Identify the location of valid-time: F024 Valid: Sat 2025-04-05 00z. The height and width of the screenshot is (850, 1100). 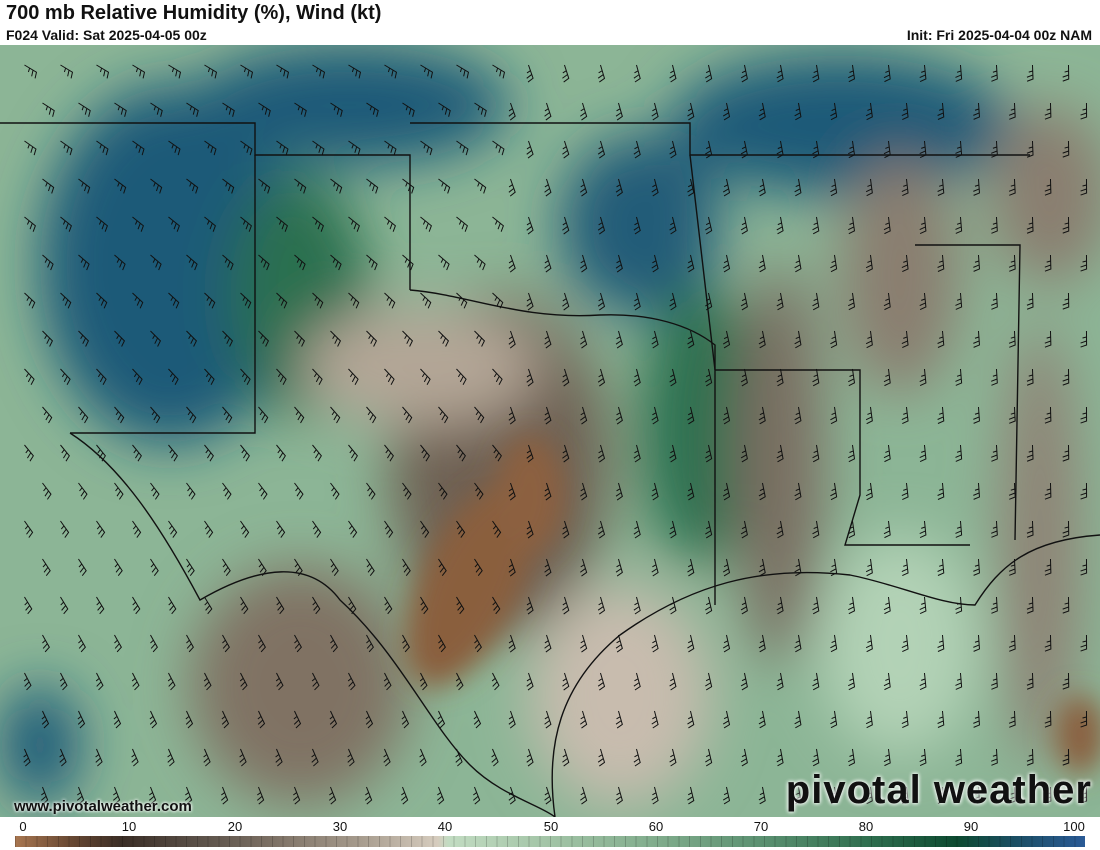
(106, 35).